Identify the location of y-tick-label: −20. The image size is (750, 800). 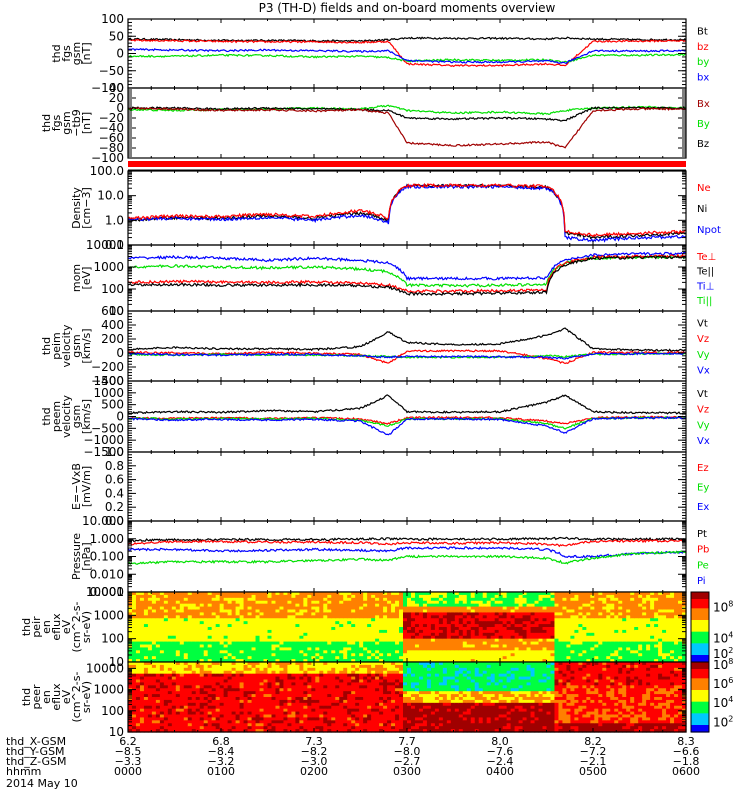
(111, 118).